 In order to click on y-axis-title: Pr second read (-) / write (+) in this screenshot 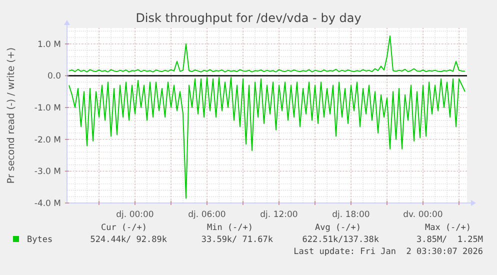, I will do `click(11, 115)`.